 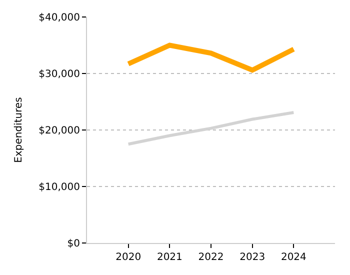 What do you see at coordinates (59, 187) in the screenshot?
I see `y-tick-label: $10,000` at bounding box center [59, 187].